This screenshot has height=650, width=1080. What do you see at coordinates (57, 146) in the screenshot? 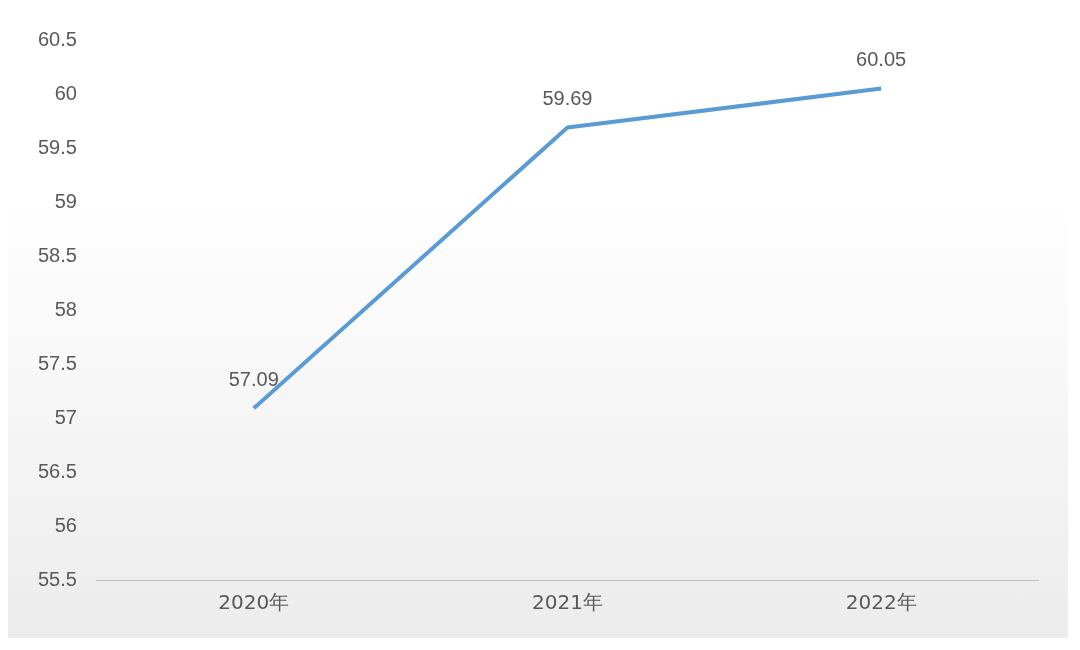
I see `y-tick-label: 59.5` at bounding box center [57, 146].